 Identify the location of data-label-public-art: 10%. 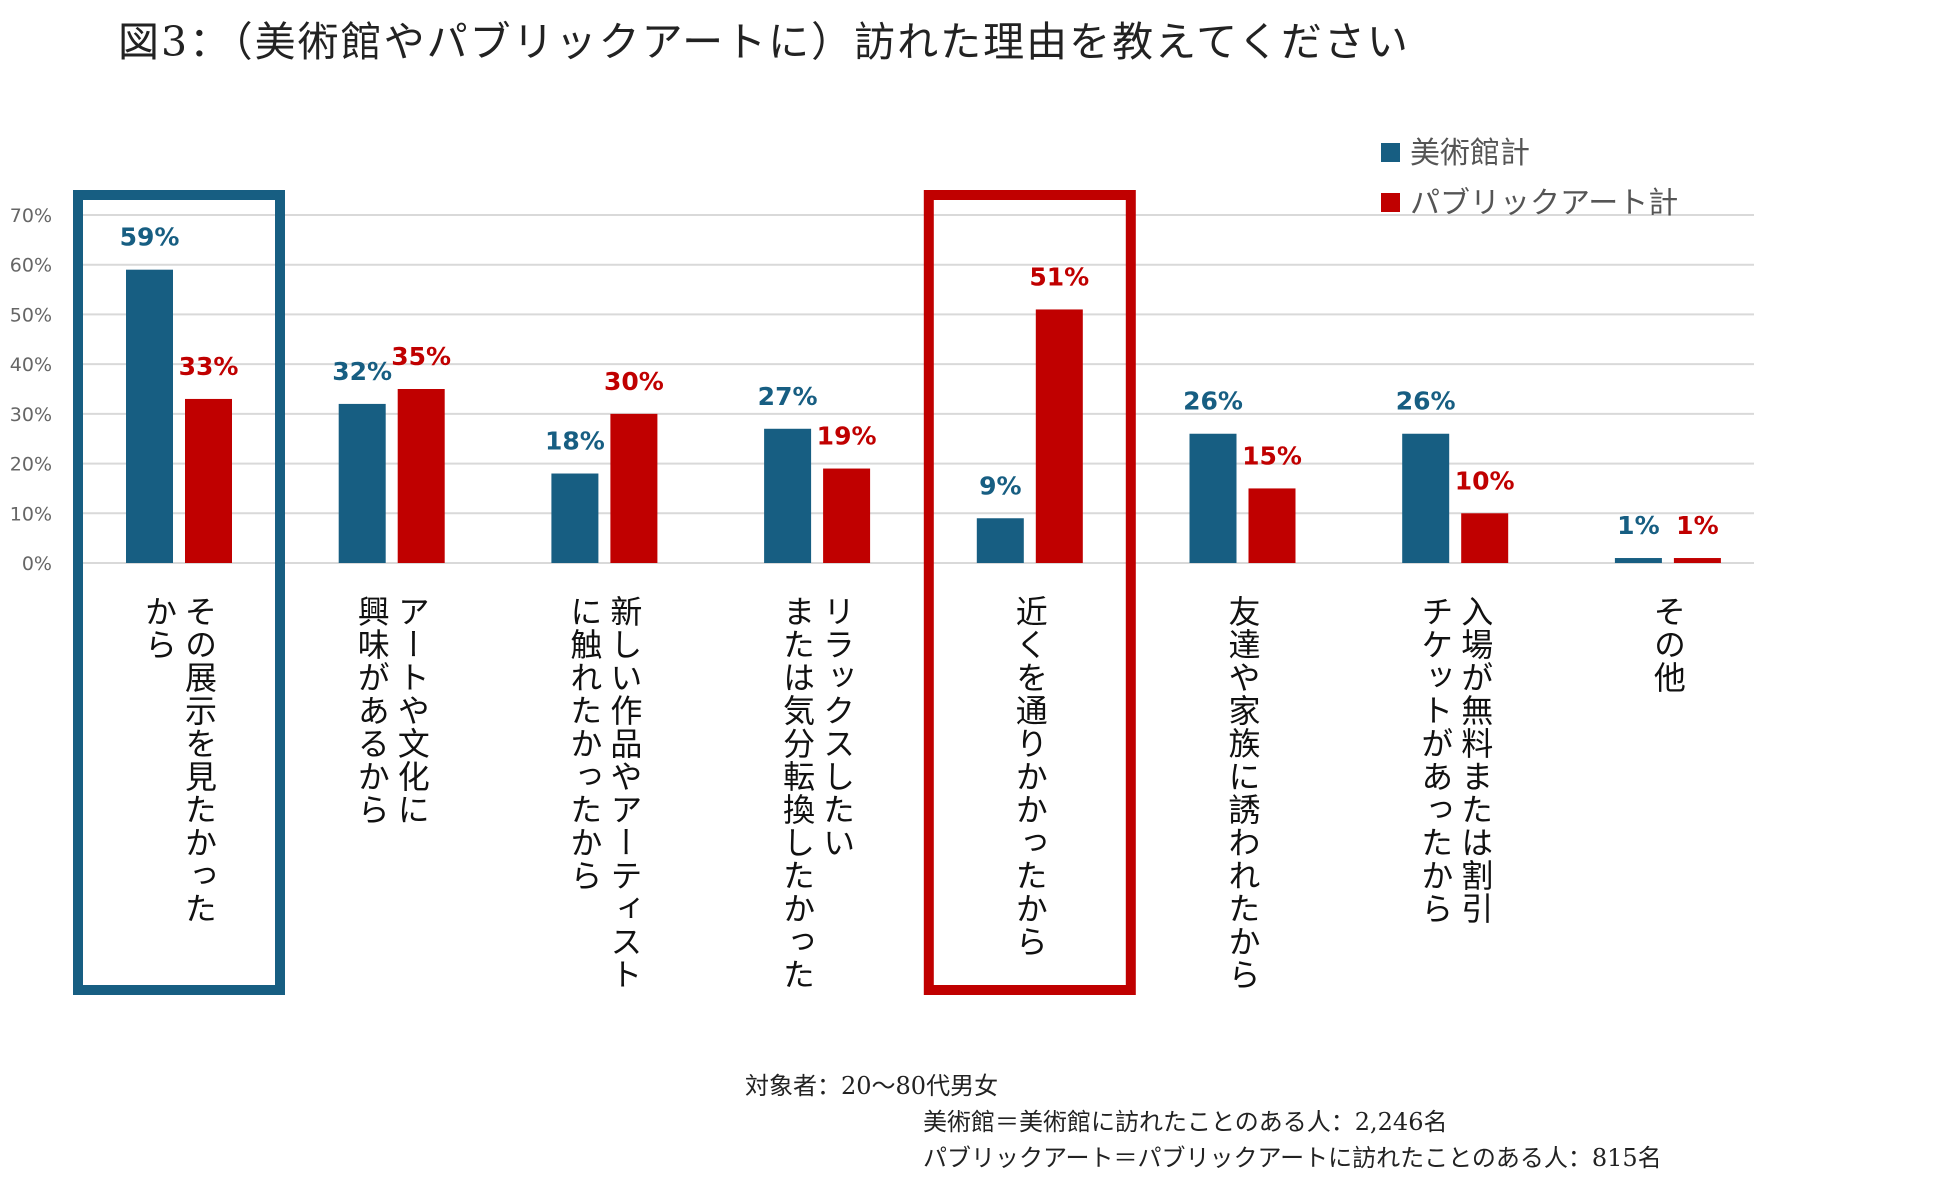
(1485, 480).